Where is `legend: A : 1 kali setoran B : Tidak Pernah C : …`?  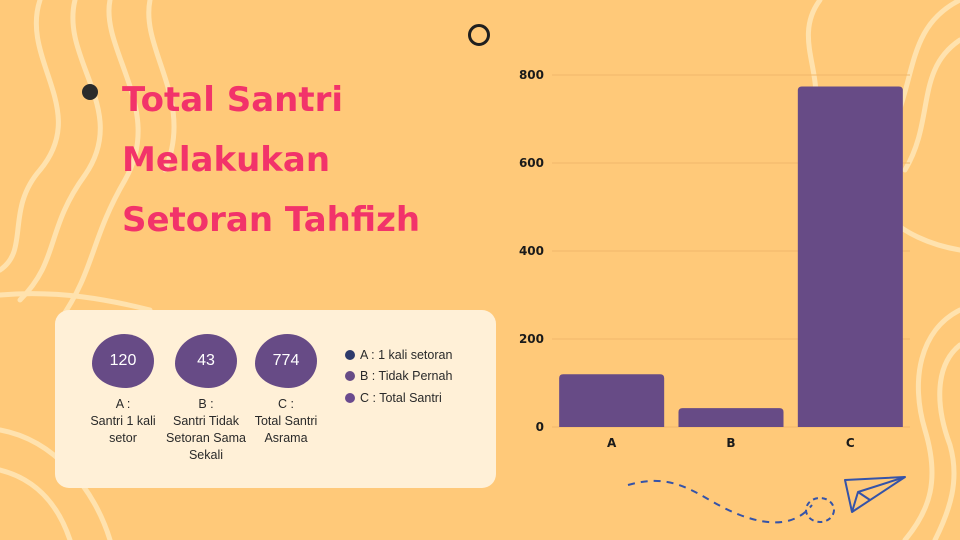 legend: A : 1 kali setoran B : Tidak Pernah C : … is located at coordinates (398, 376).